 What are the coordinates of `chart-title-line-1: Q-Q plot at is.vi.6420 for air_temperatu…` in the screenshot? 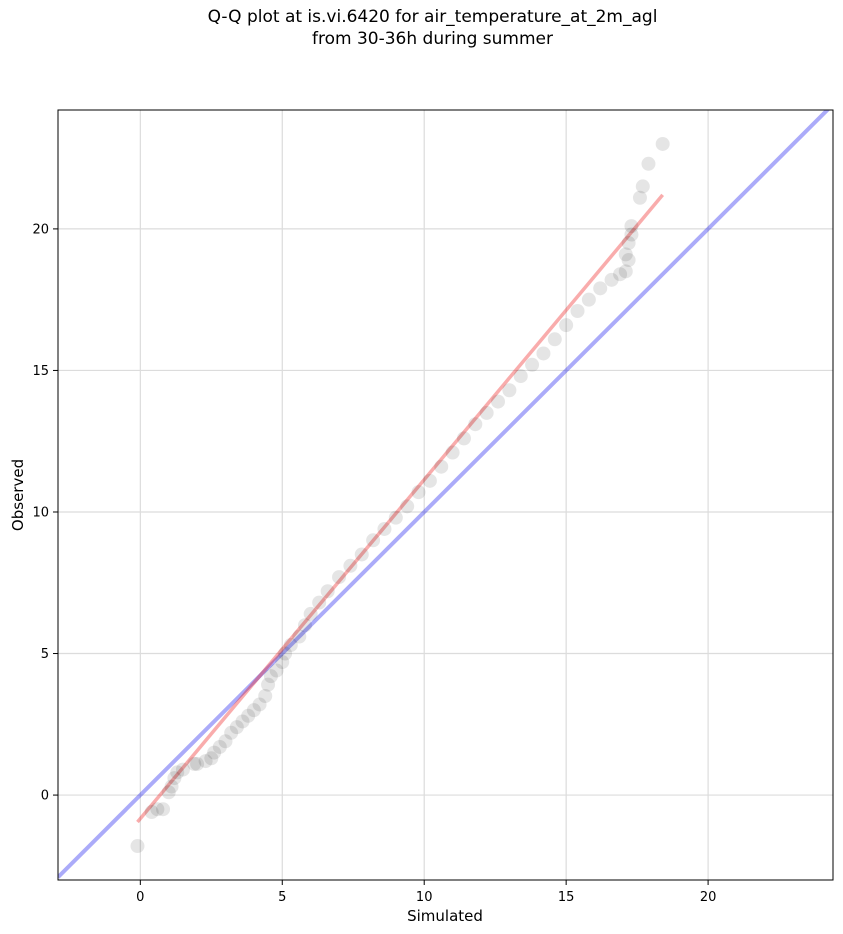 It's located at (432, 17).